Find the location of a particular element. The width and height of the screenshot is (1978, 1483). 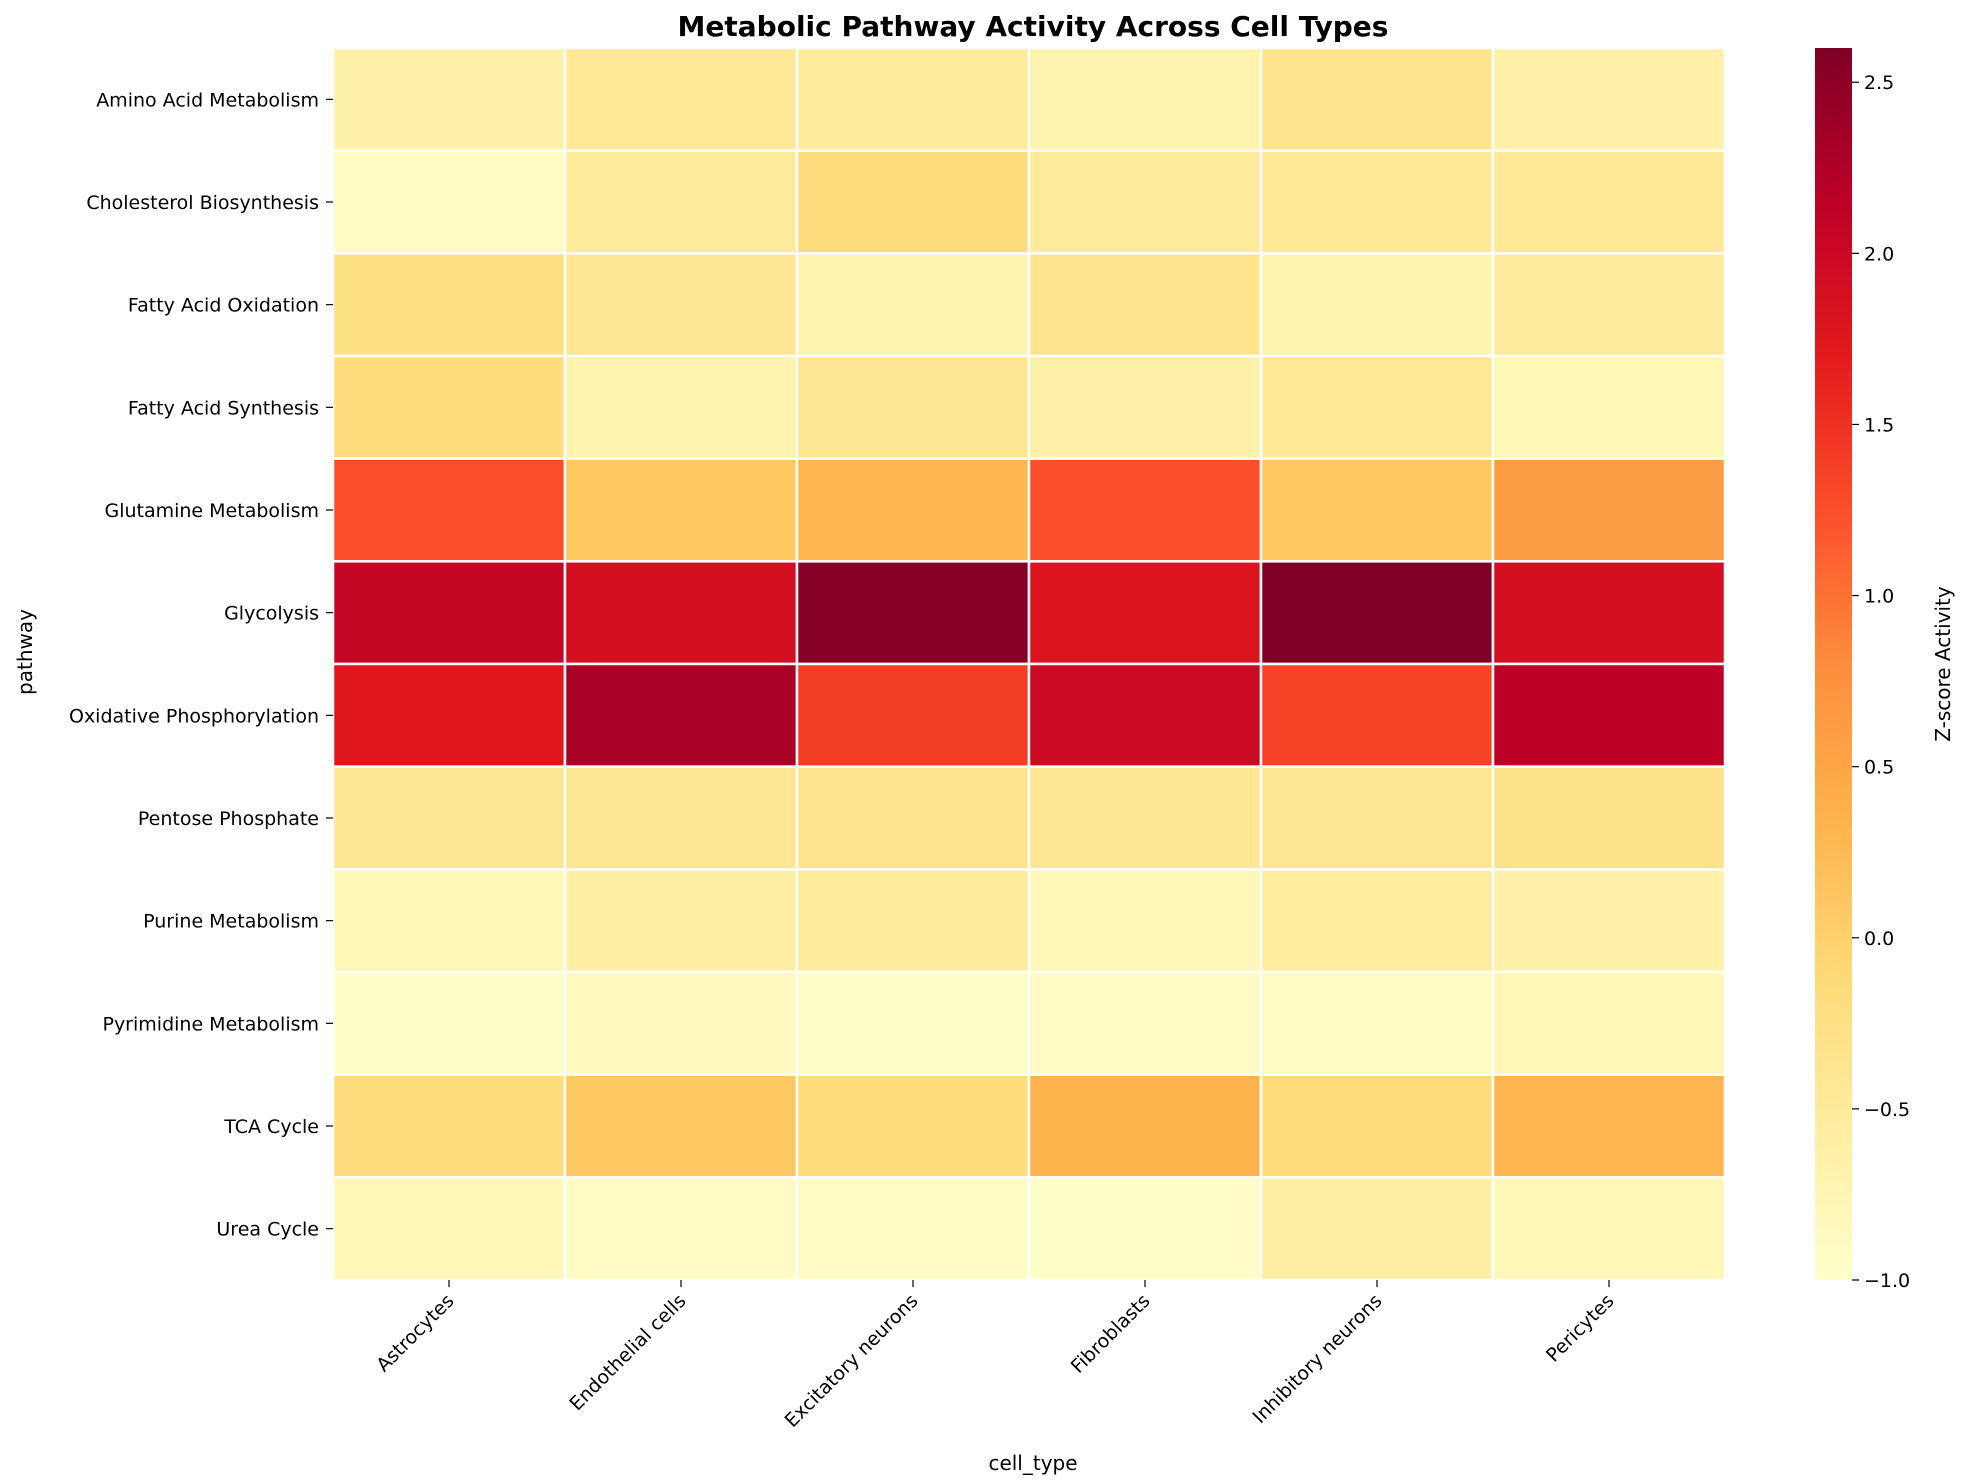

heatmap-cell-purine-metabolism-fibroblasts is located at coordinates (1145, 921).